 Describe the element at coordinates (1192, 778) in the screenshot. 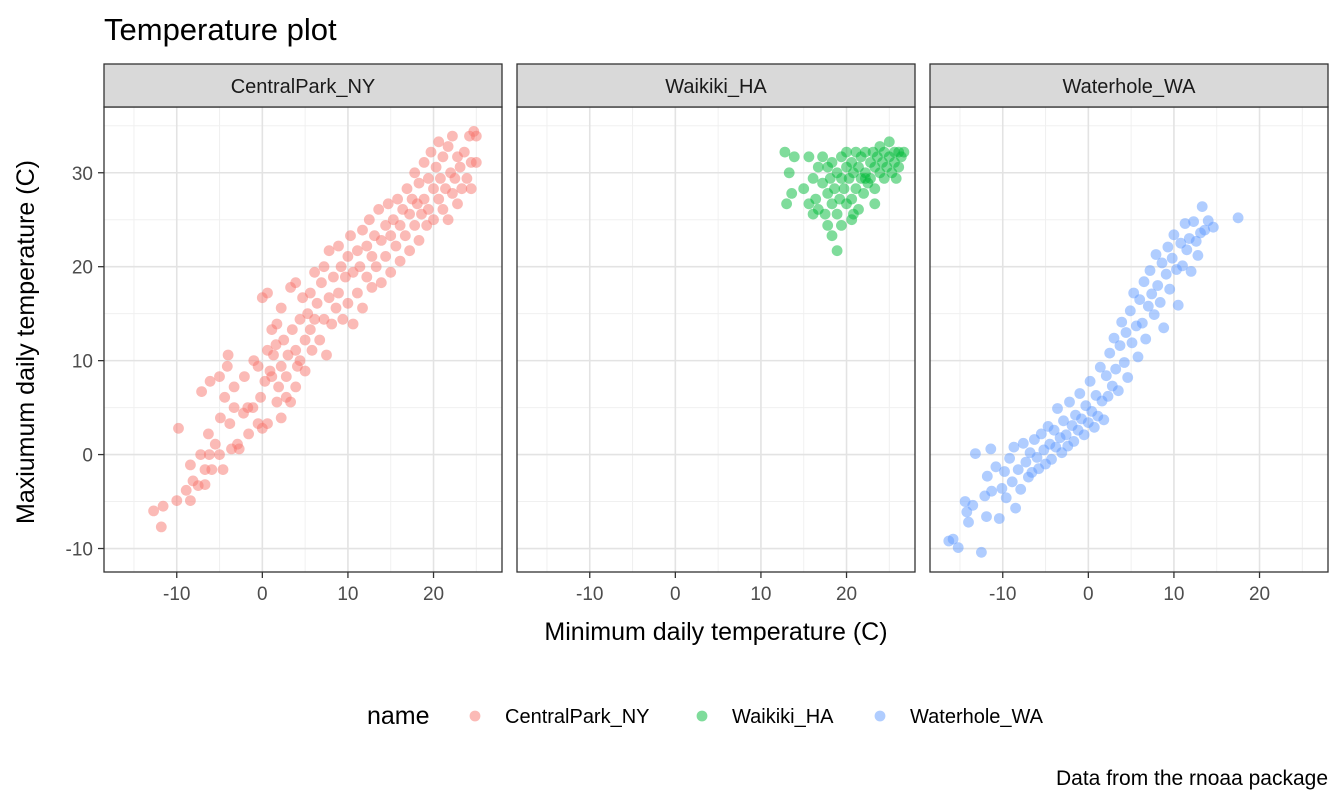

I see `chart-caption: Data from the rnoaa package` at that location.